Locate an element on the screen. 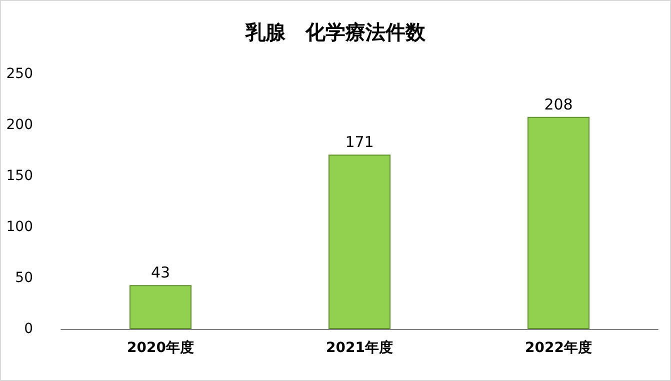 This screenshot has width=671, height=381. y-tick-label: 200 is located at coordinates (19, 125).